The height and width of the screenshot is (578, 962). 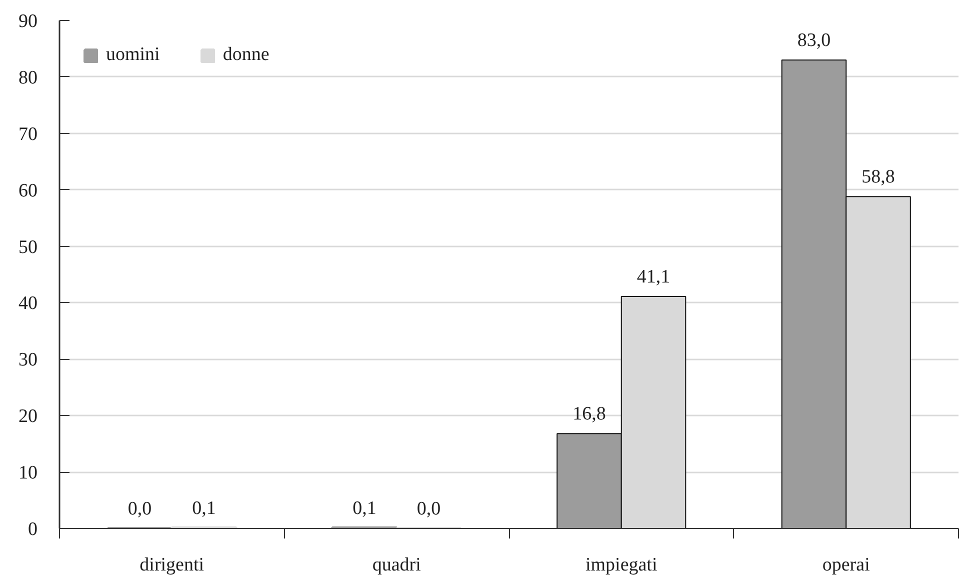 What do you see at coordinates (28, 134) in the screenshot?
I see `y-tick-label: 70` at bounding box center [28, 134].